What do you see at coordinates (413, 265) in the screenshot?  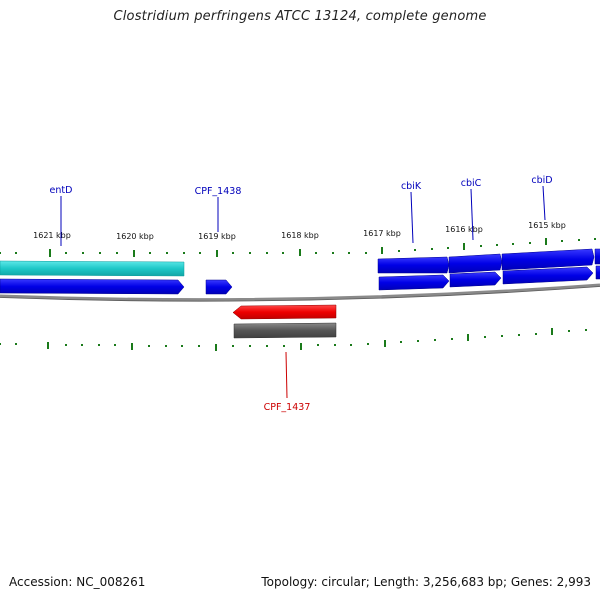 I see `gene-feature-cbiK` at bounding box center [413, 265].